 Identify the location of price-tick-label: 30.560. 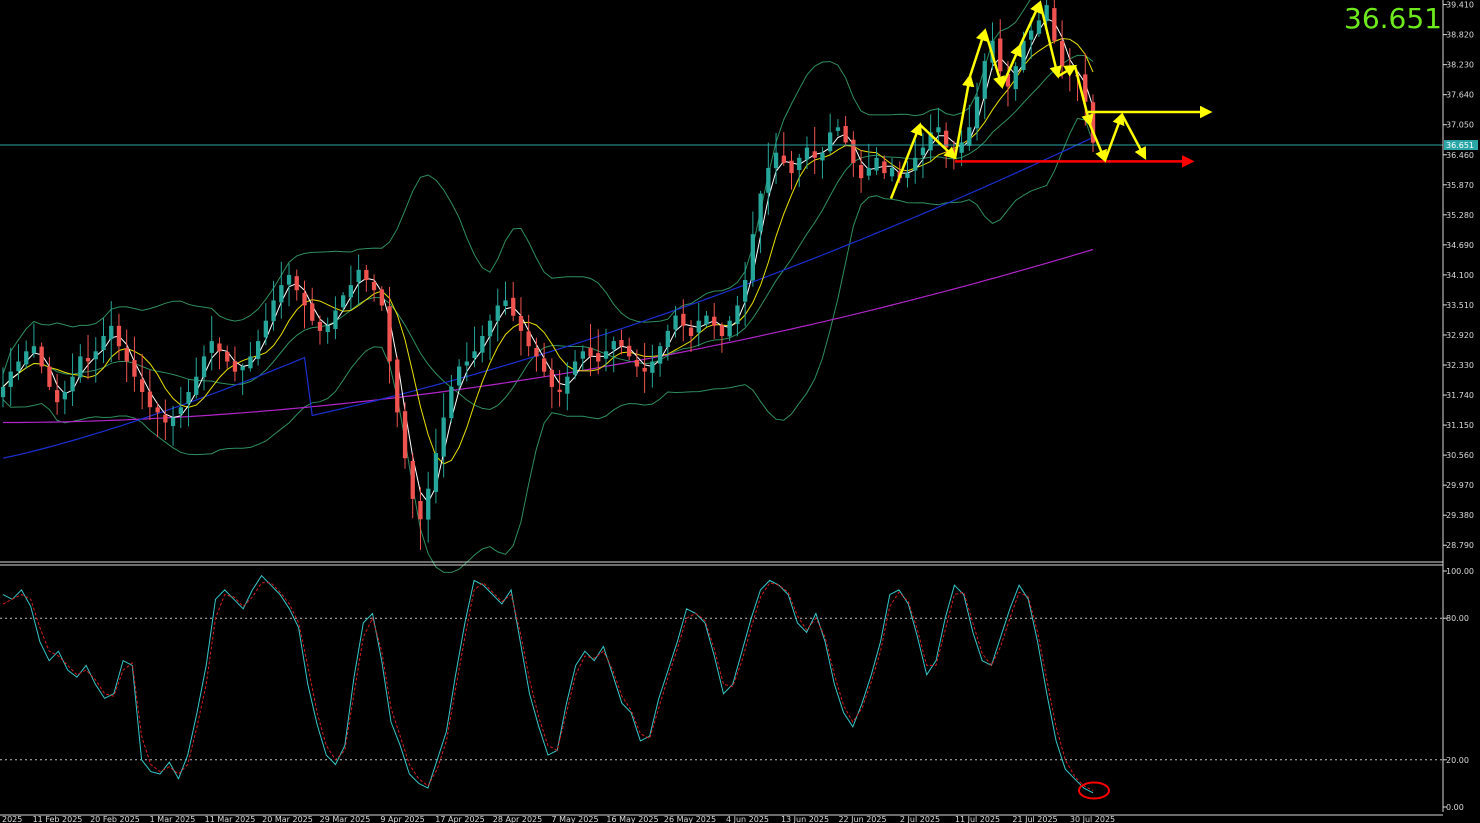
(1460, 455).